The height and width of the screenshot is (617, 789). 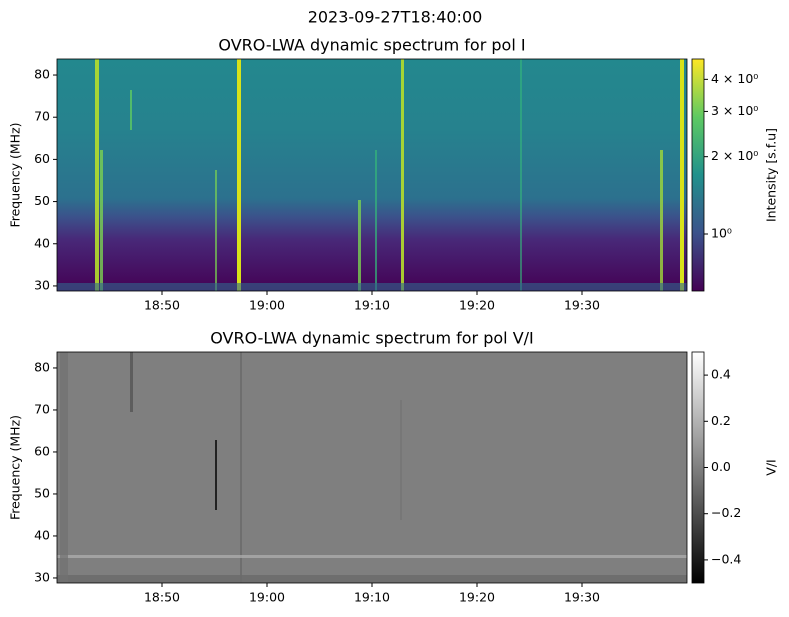 What do you see at coordinates (395, 17) in the screenshot?
I see `suptitle: 2023-09-27T18:40:00` at bounding box center [395, 17].